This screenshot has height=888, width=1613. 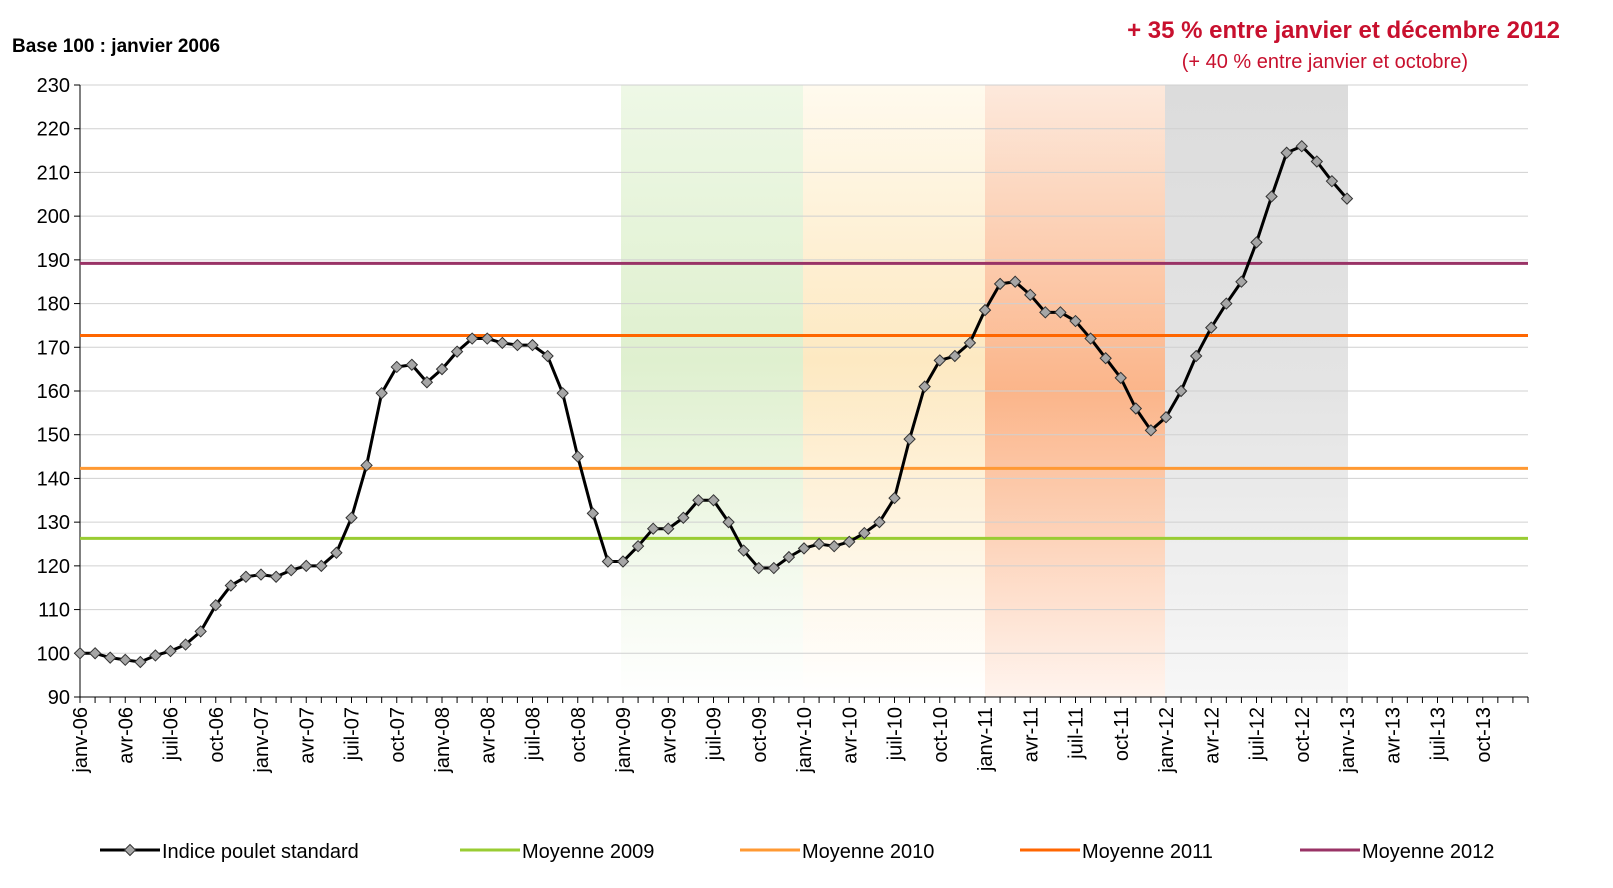 What do you see at coordinates (260, 852) in the screenshot?
I see `legend-label: Indice poulet standard` at bounding box center [260, 852].